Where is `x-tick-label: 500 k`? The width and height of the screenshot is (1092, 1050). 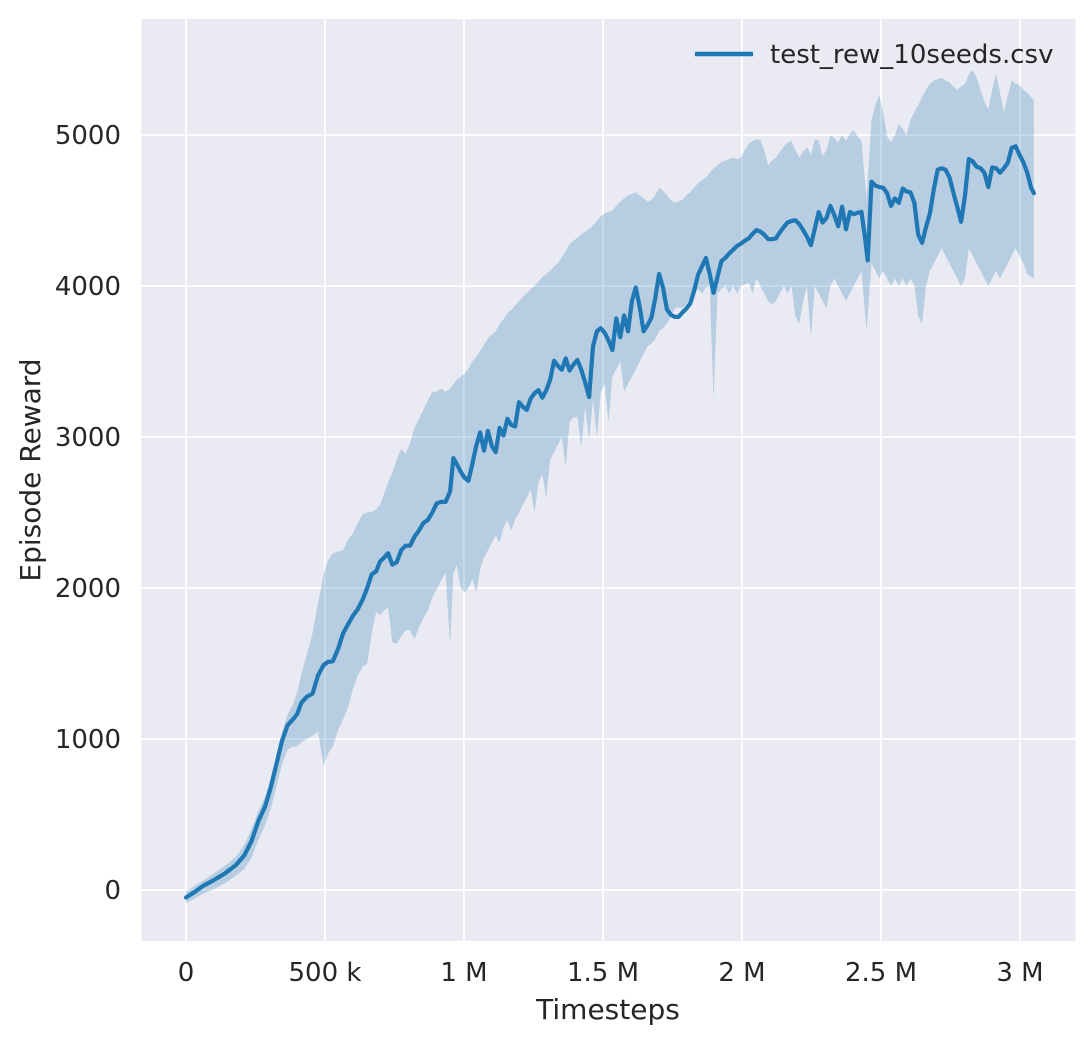
x-tick-label: 500 k is located at coordinates (325, 973).